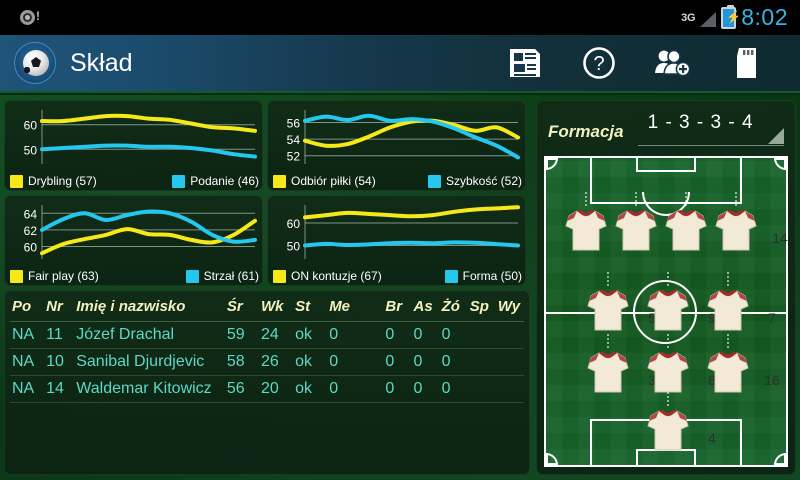 Image resolution: width=800 pixels, height=480 pixels. I want to click on page-title: Skład, so click(101, 62).